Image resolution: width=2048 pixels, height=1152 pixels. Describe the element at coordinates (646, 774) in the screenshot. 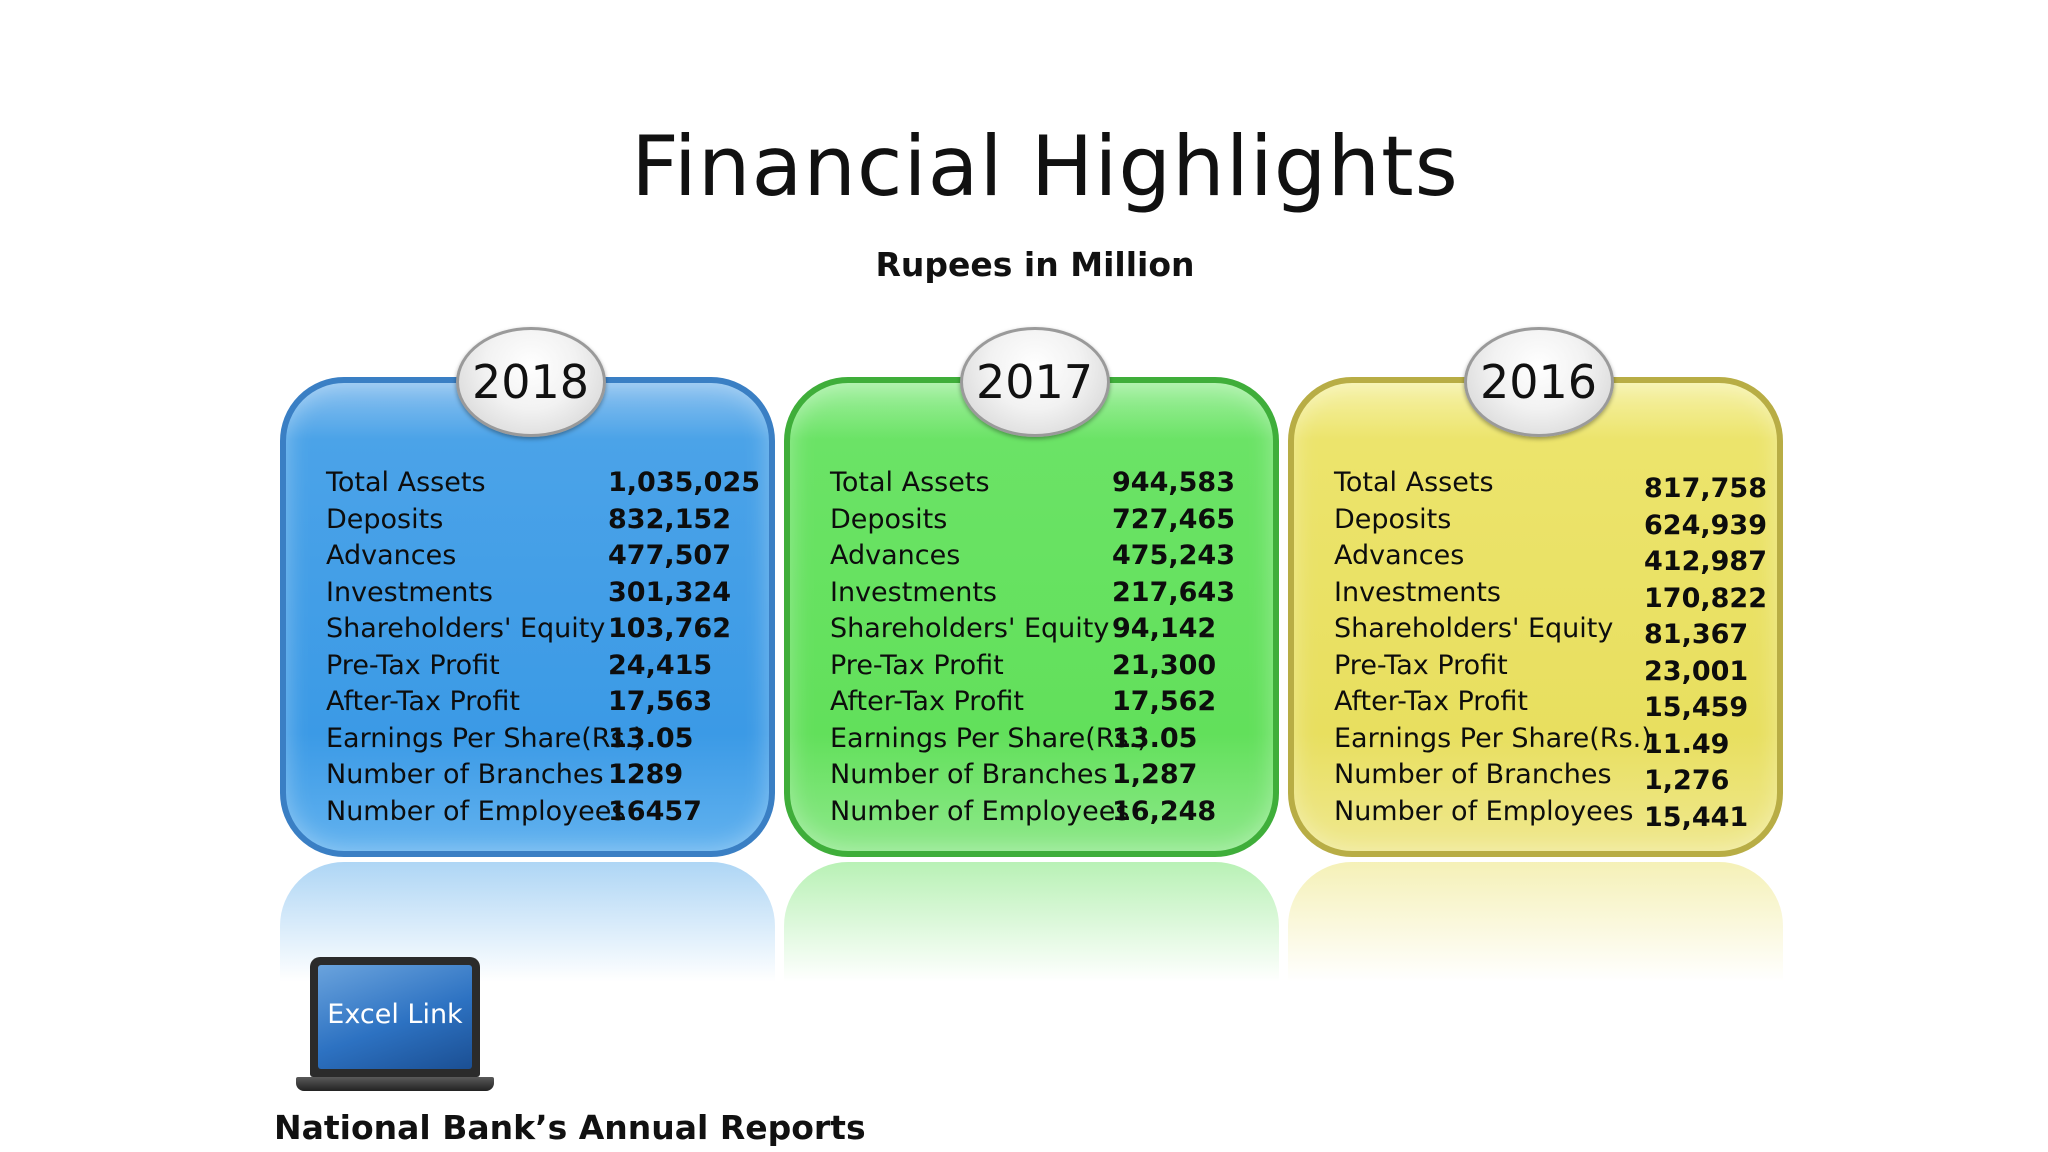

I see `metric-value: 1289` at that location.